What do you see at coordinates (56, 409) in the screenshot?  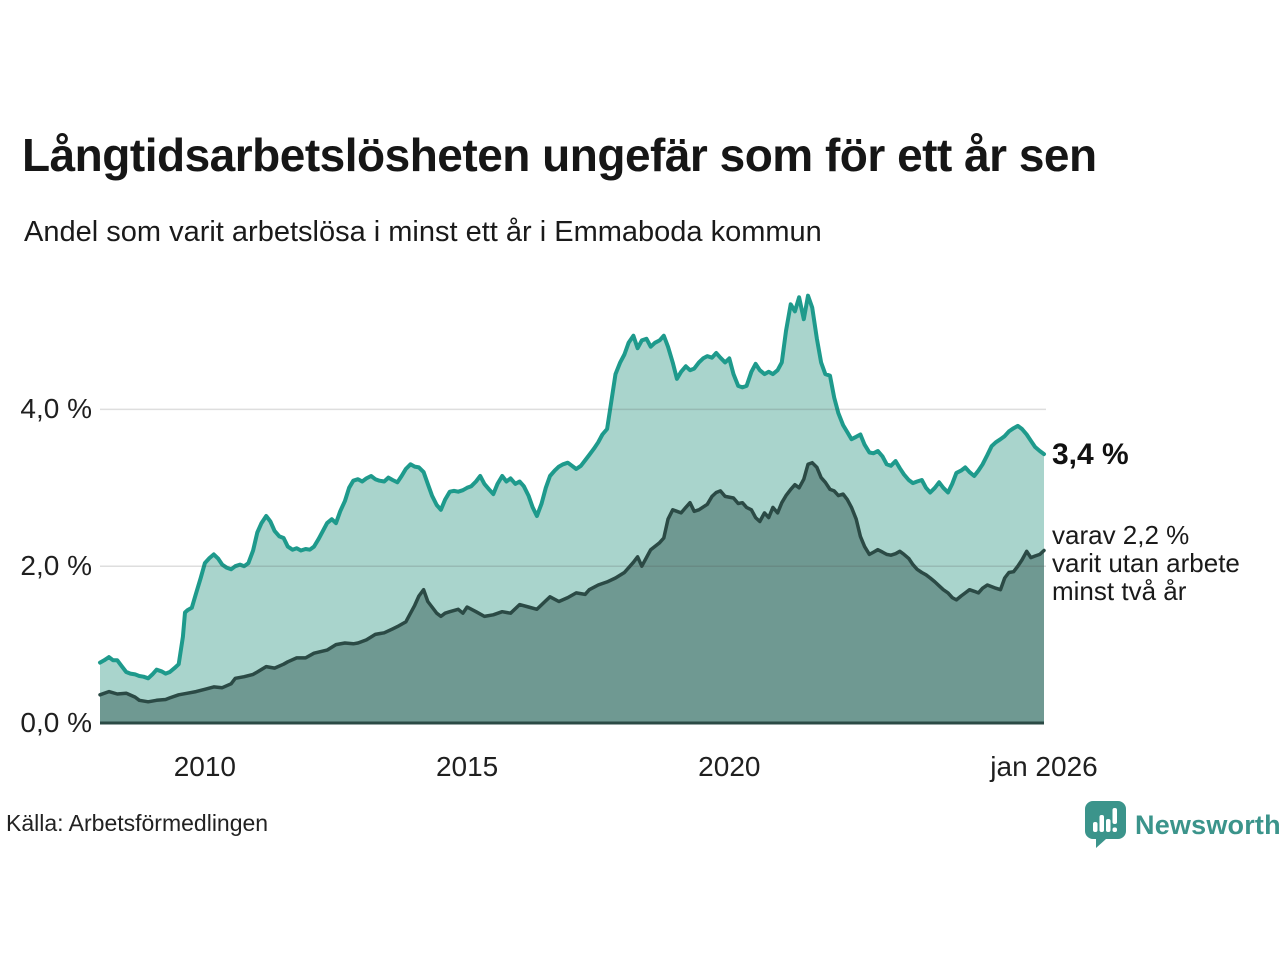 I see `y-tick-label: 4,0 %` at bounding box center [56, 409].